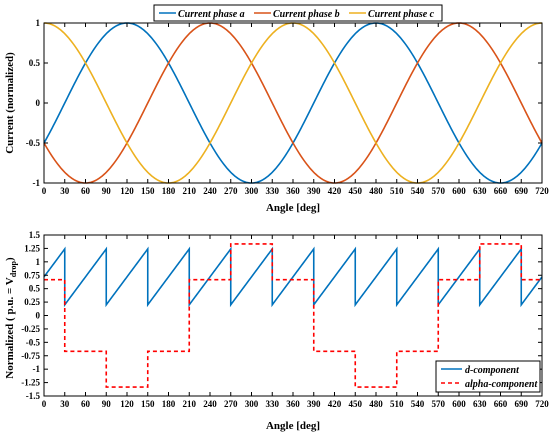 This screenshot has width=550, height=443. I want to click on legend-label-phase-c: Current phase c, so click(401, 14).